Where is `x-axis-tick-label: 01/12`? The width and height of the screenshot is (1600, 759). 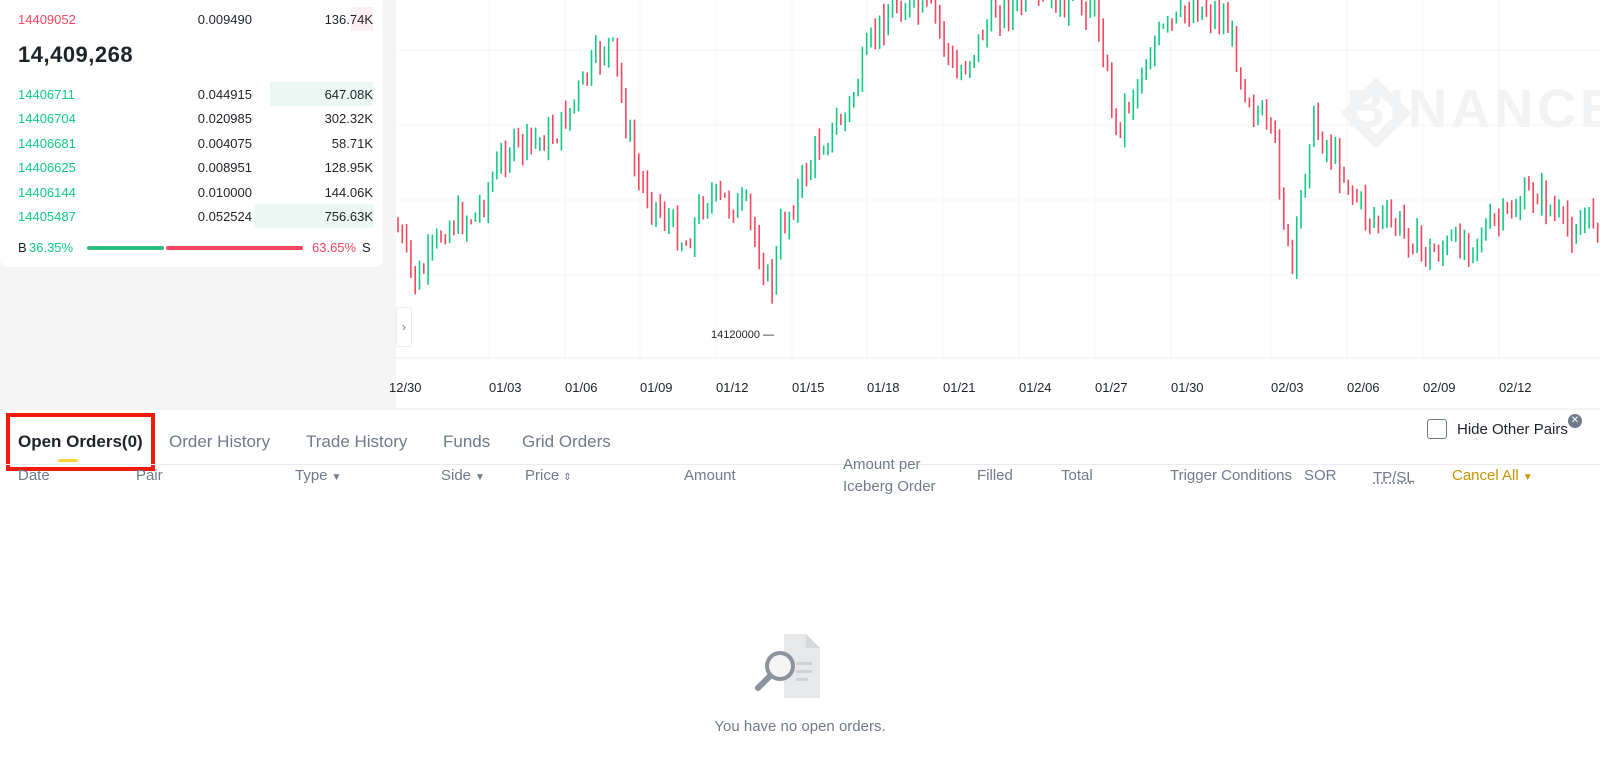
x-axis-tick-label: 01/12 is located at coordinates (732, 387).